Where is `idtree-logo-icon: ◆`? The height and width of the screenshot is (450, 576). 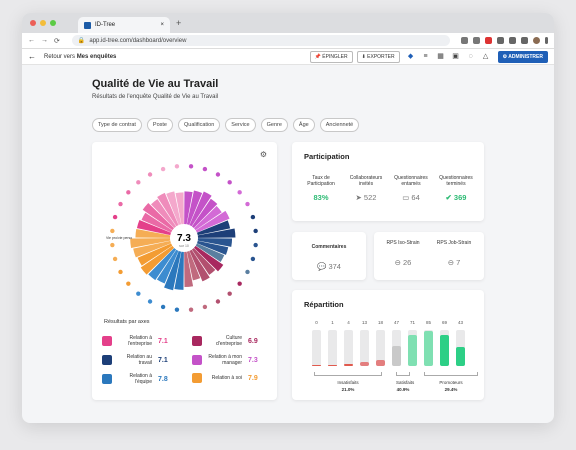
idtree-logo-icon: ◆ is located at coordinates (410, 56).